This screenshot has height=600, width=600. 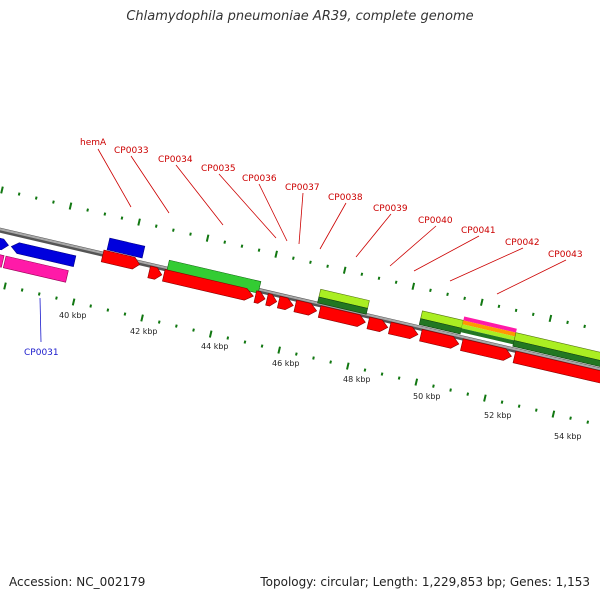 What do you see at coordinates (273, 212) in the screenshot?
I see `leader-cp0036` at bounding box center [273, 212].